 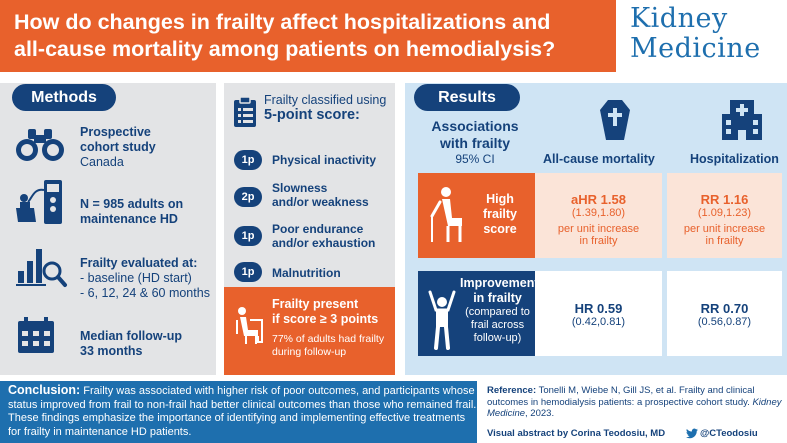 I want to click on hosp-high-note: per unit increase, so click(x=724, y=229).